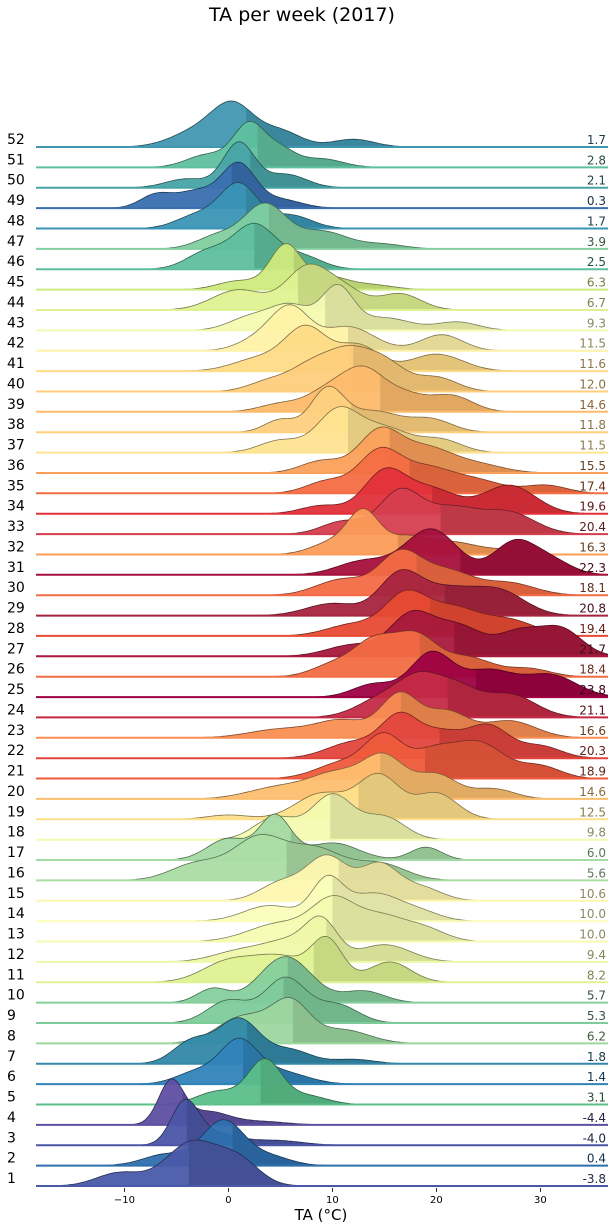 The height and width of the screenshot is (1229, 613). What do you see at coordinates (16, 792) in the screenshot?
I see `week-label-20: 20` at bounding box center [16, 792].